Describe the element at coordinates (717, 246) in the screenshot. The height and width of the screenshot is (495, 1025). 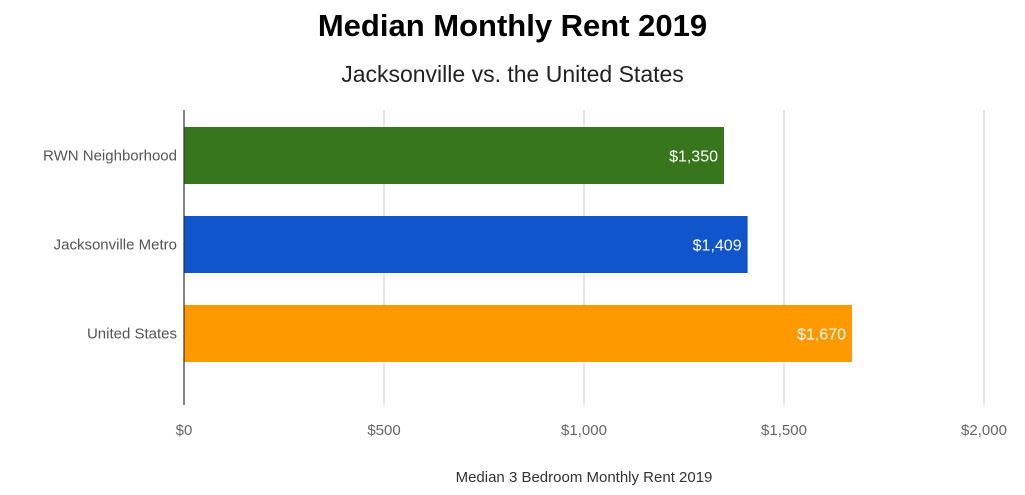
I see `bar-value-label: $1,409` at that location.